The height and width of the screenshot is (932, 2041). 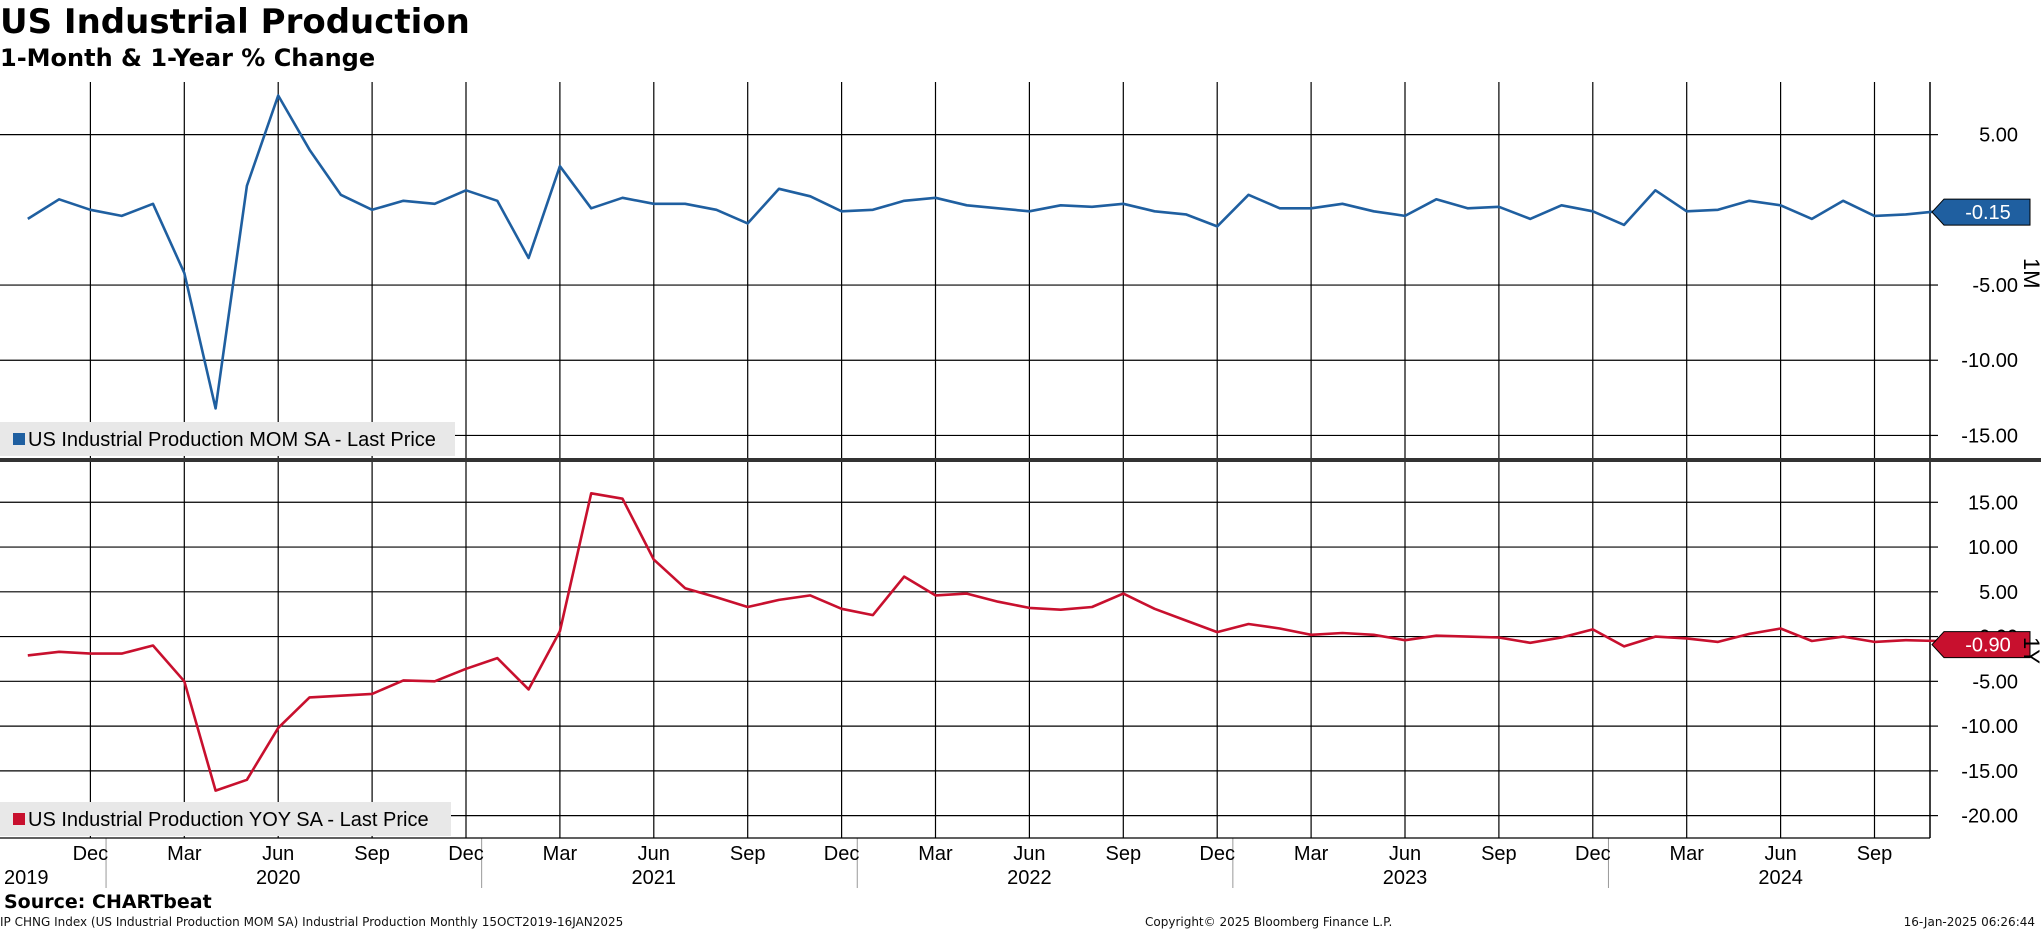 What do you see at coordinates (1993, 548) in the screenshot?
I see `yoy-y-tick-label: 10.00` at bounding box center [1993, 548].